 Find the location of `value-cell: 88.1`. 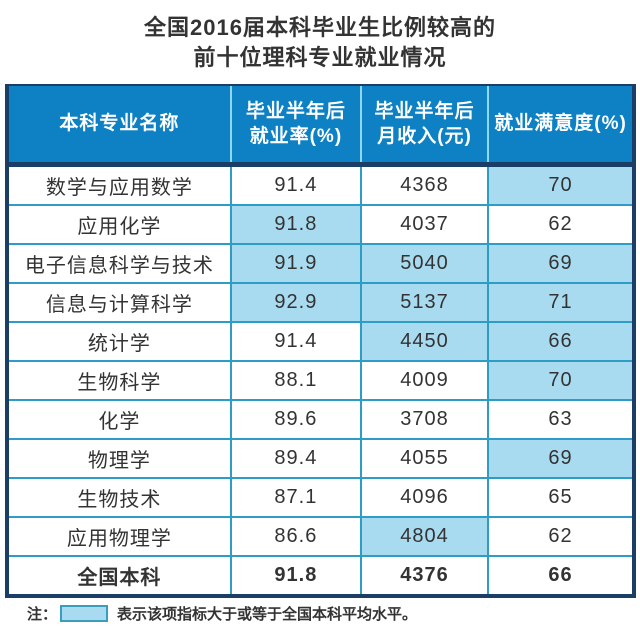

value-cell: 88.1 is located at coordinates (295, 380).